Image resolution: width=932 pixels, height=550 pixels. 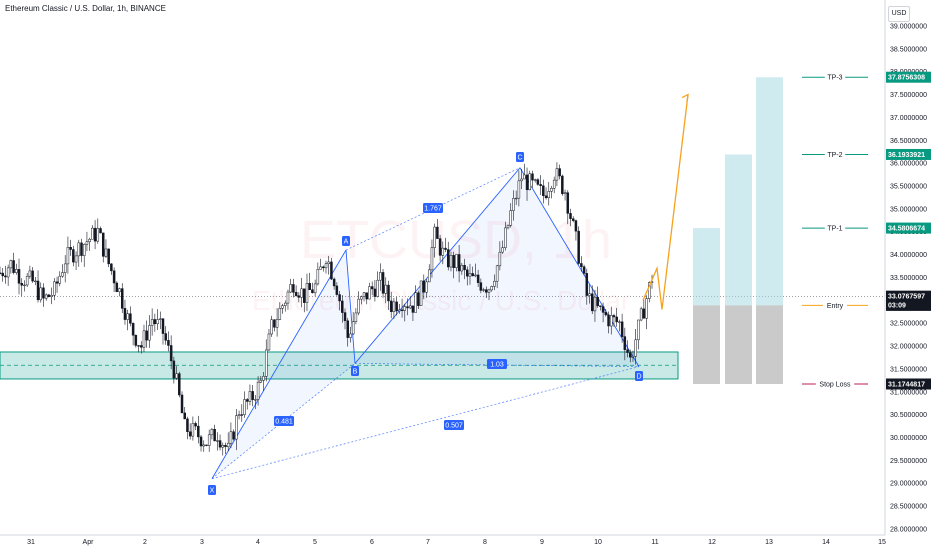 What do you see at coordinates (706, 267) in the screenshot?
I see `target-bar` at bounding box center [706, 267].